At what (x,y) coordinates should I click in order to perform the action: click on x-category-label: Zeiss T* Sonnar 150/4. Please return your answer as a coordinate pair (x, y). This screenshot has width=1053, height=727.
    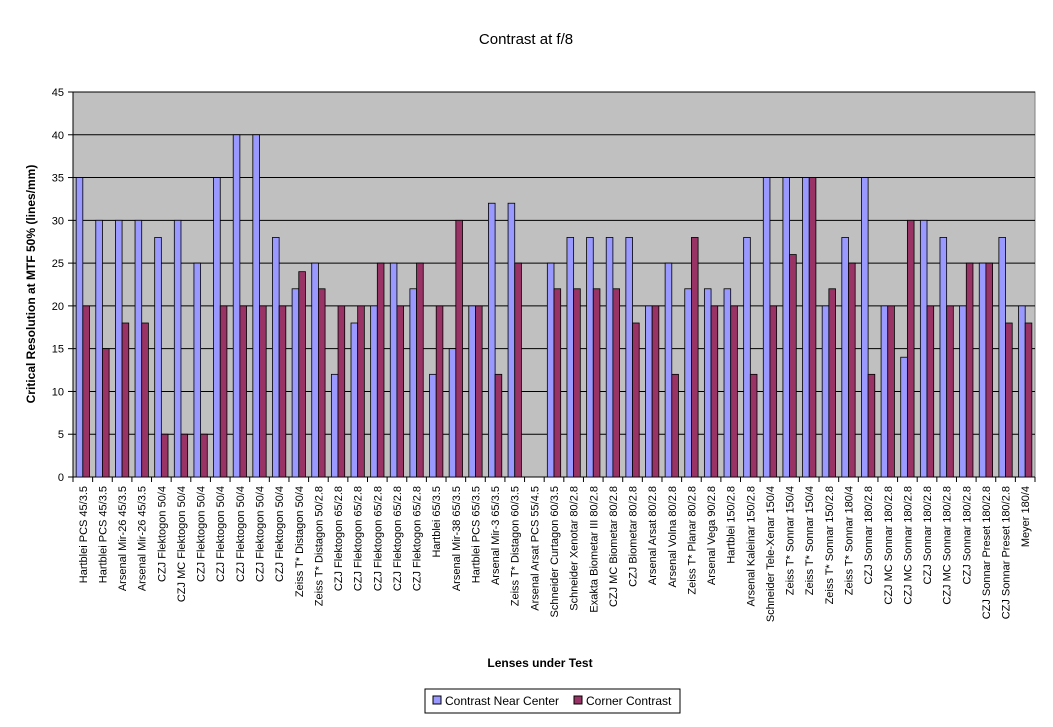
    Looking at the image, I should click on (791, 540).